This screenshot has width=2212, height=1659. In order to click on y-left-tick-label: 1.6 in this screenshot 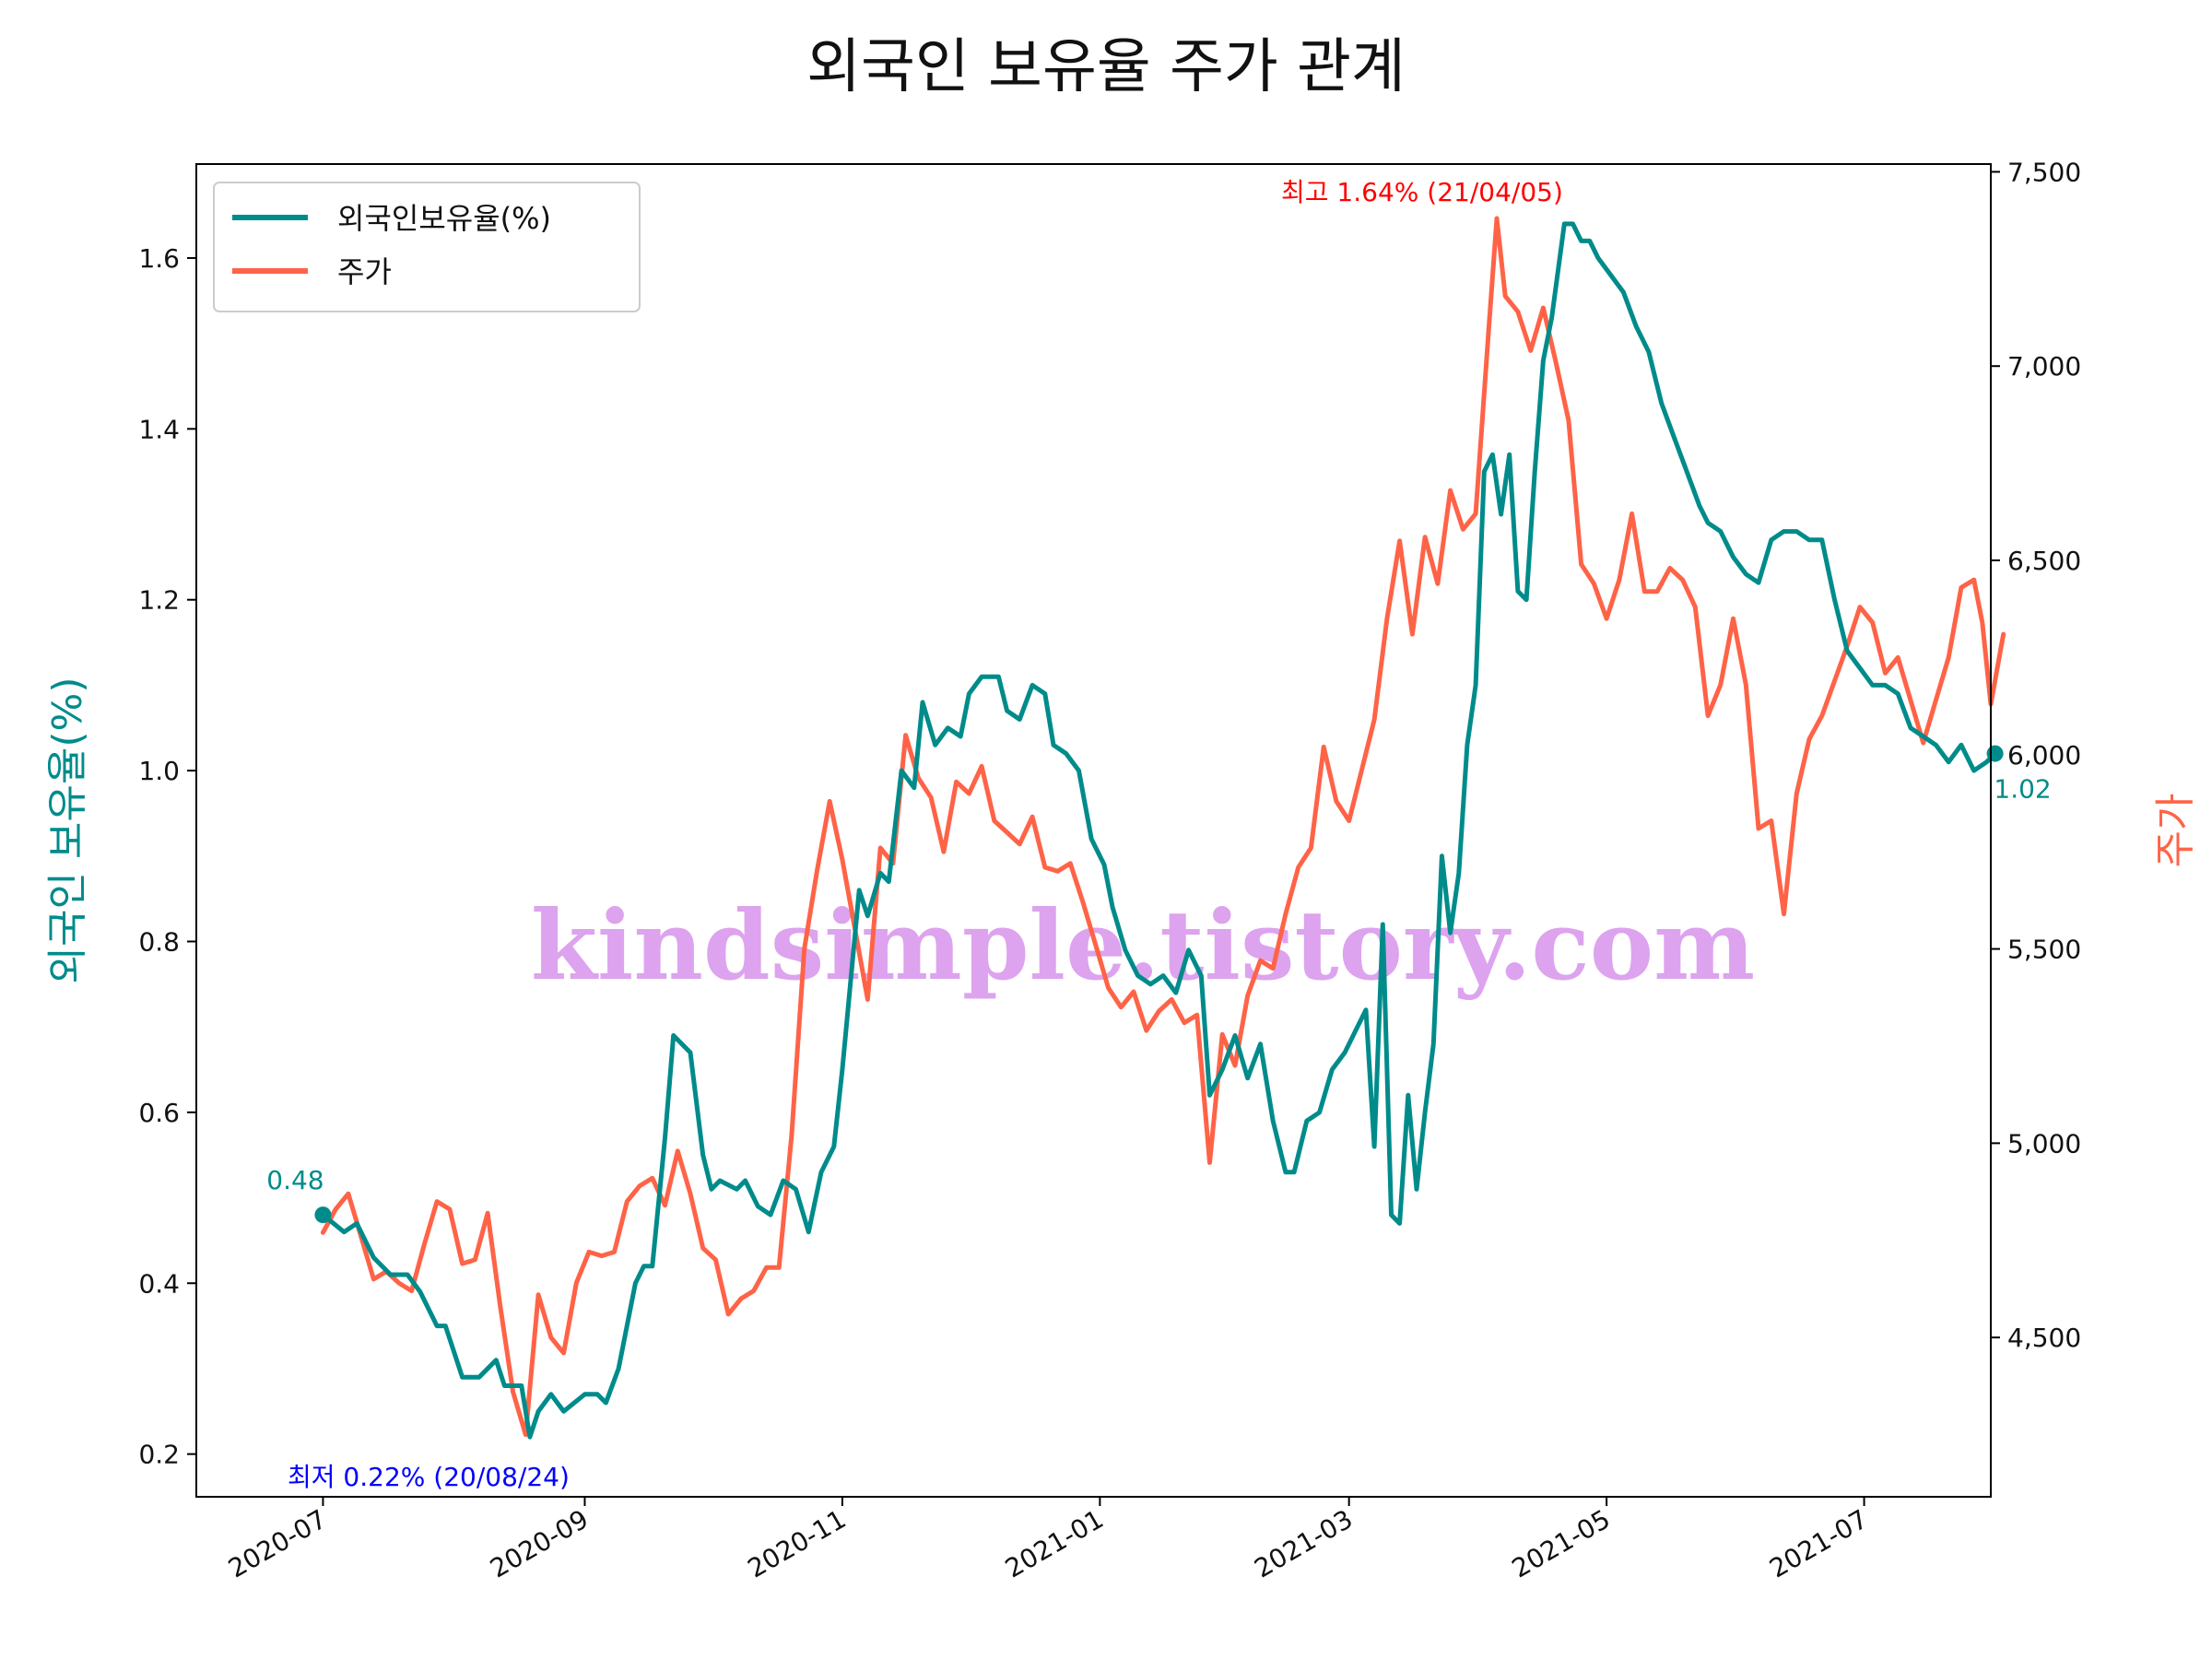, I will do `click(159, 258)`.